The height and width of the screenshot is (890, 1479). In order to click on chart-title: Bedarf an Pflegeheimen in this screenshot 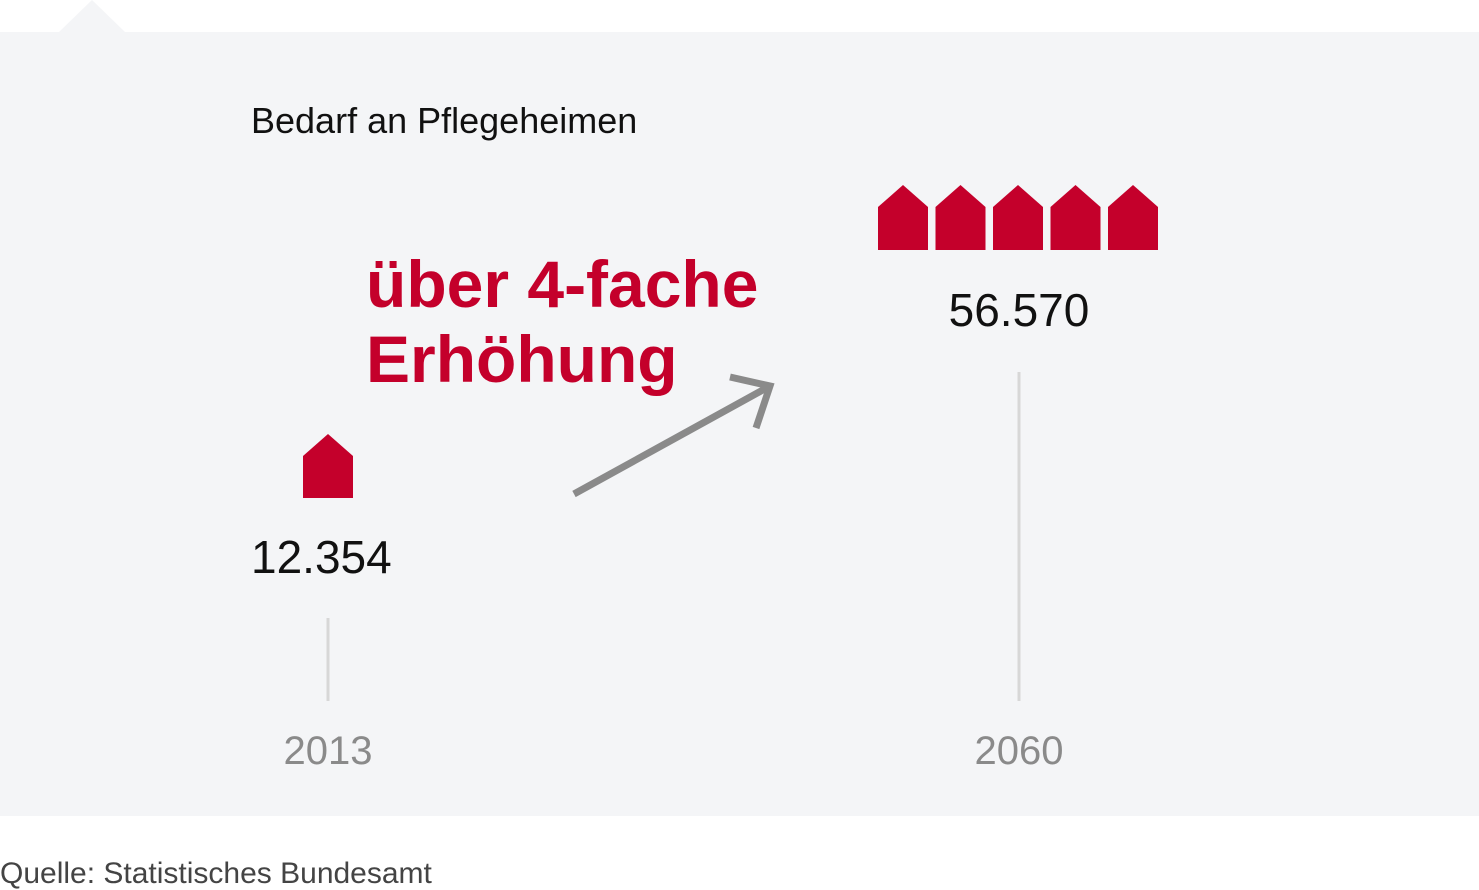, I will do `click(444, 120)`.